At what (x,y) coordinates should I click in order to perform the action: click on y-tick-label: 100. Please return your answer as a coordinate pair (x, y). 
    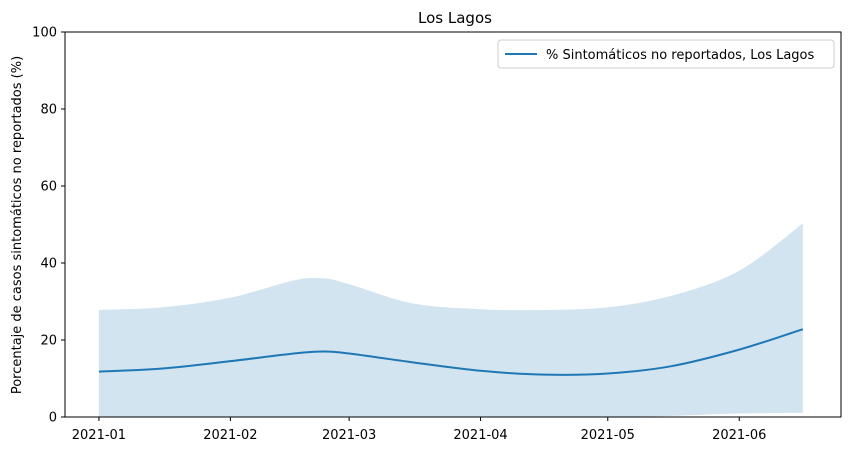
    Looking at the image, I should click on (44, 33).